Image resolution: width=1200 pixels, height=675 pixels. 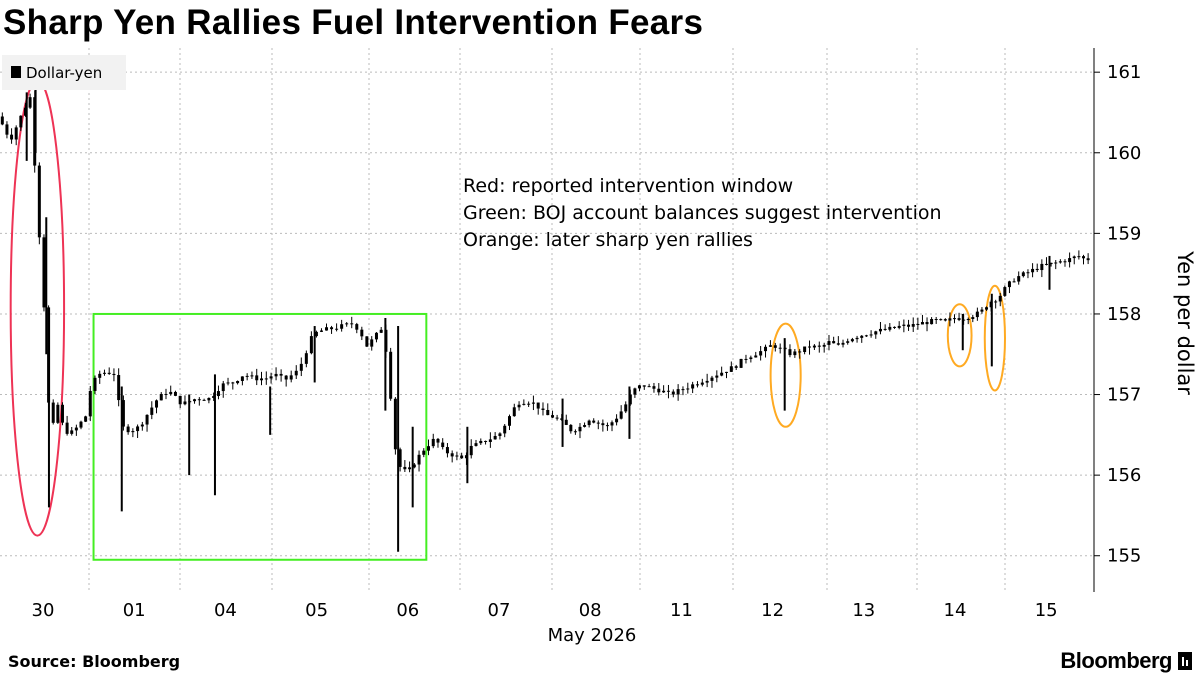 What do you see at coordinates (955, 610) in the screenshot?
I see `x-tick-label: 14` at bounding box center [955, 610].